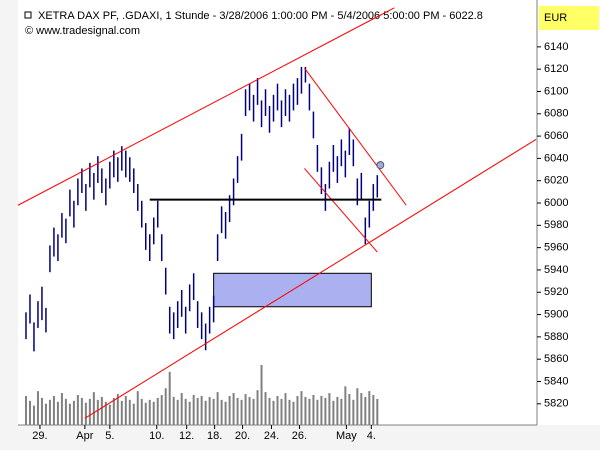 This screenshot has height=450, width=600. What do you see at coordinates (556, 181) in the screenshot?
I see `y-tick-label: 6020` at bounding box center [556, 181].